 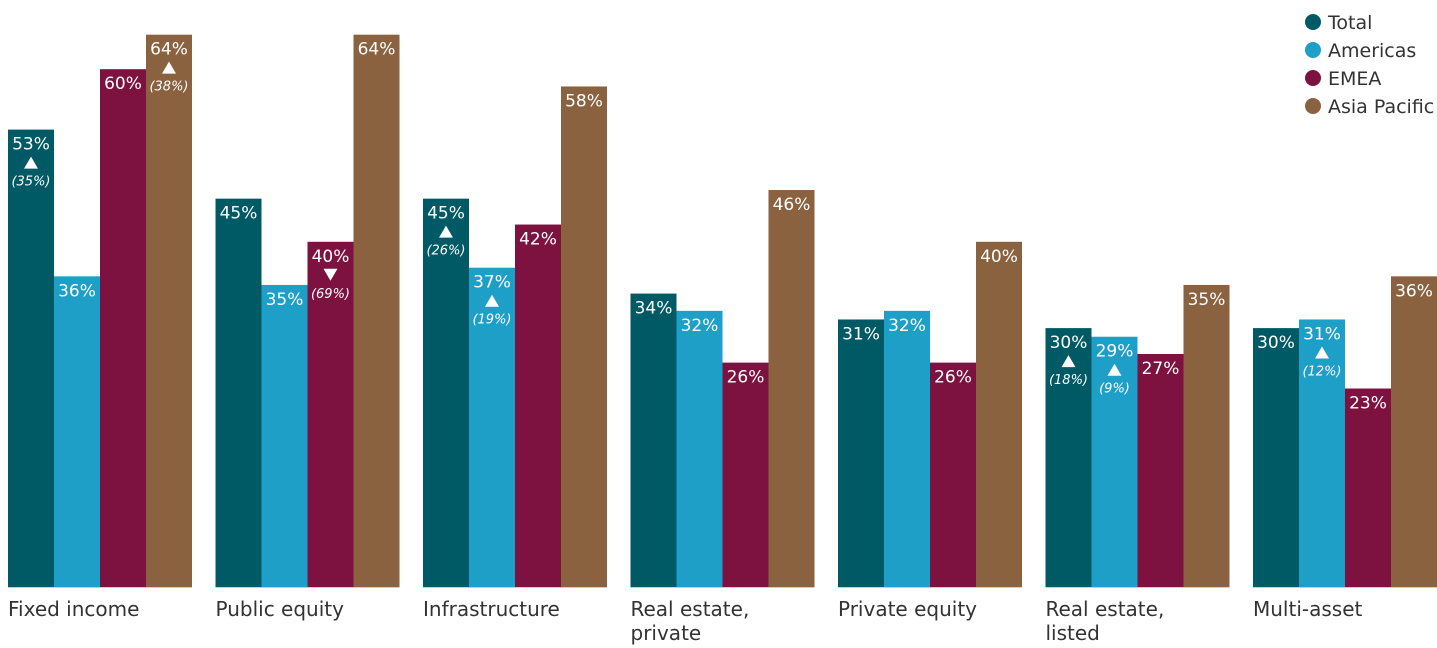 What do you see at coordinates (123, 84) in the screenshot?
I see `bar-value-label: 60%` at bounding box center [123, 84].